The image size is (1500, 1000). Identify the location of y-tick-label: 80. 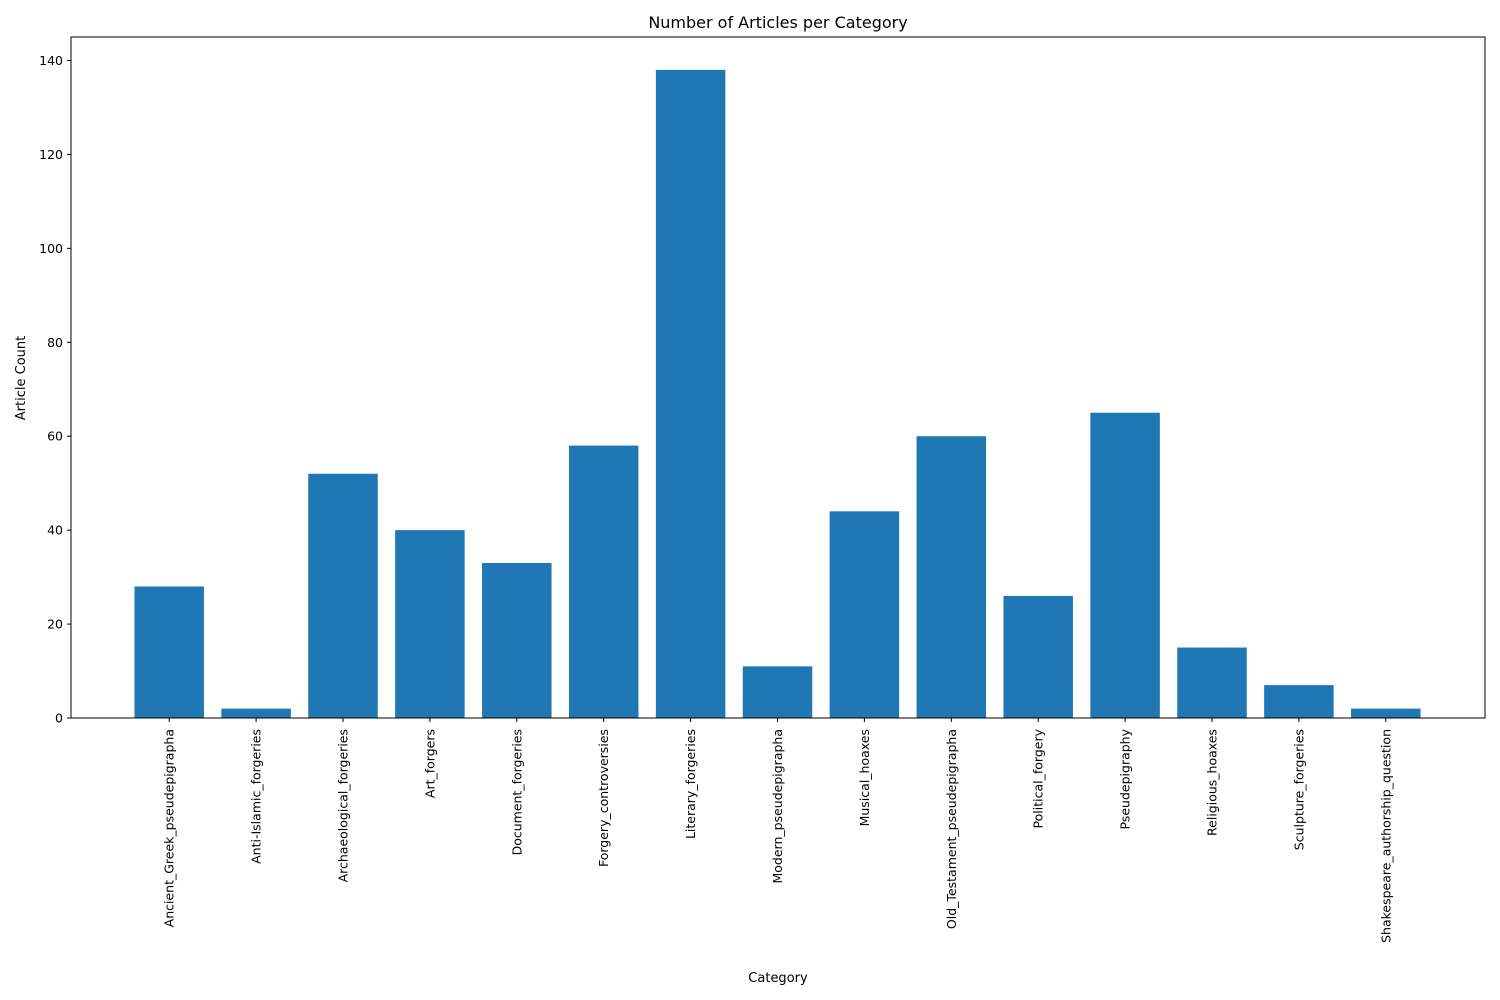
(55, 342).